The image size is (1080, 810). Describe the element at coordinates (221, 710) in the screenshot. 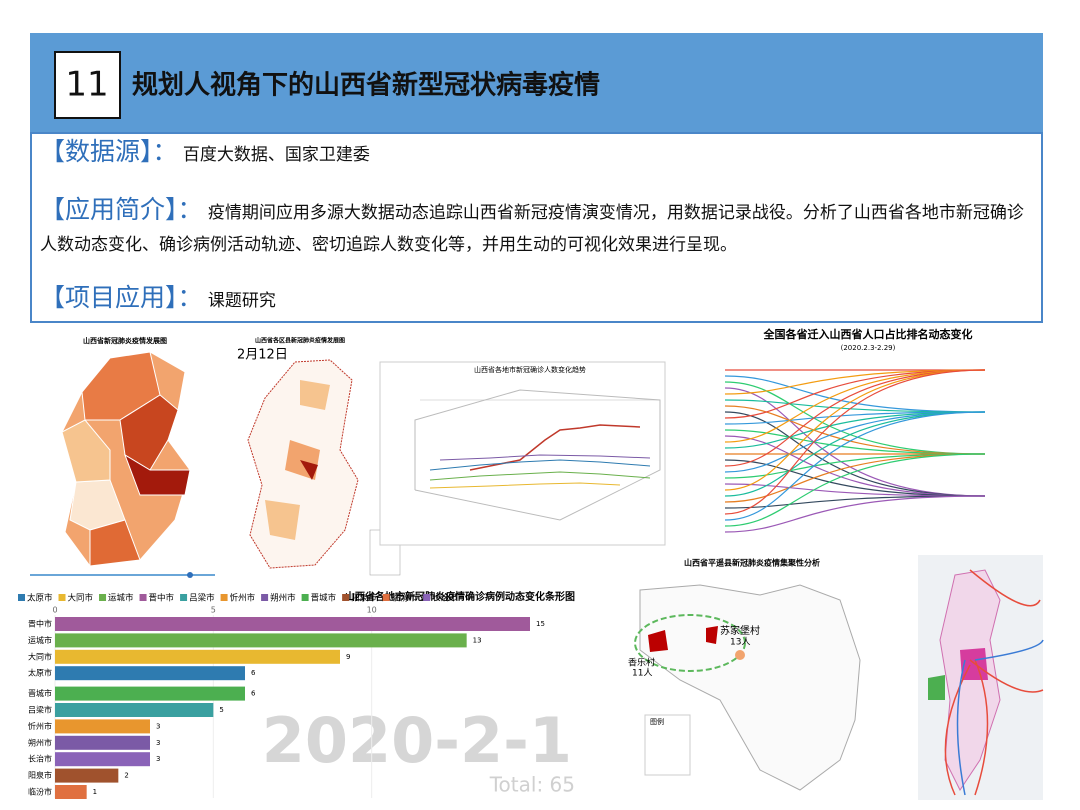

I see `value-label: 5` at that location.